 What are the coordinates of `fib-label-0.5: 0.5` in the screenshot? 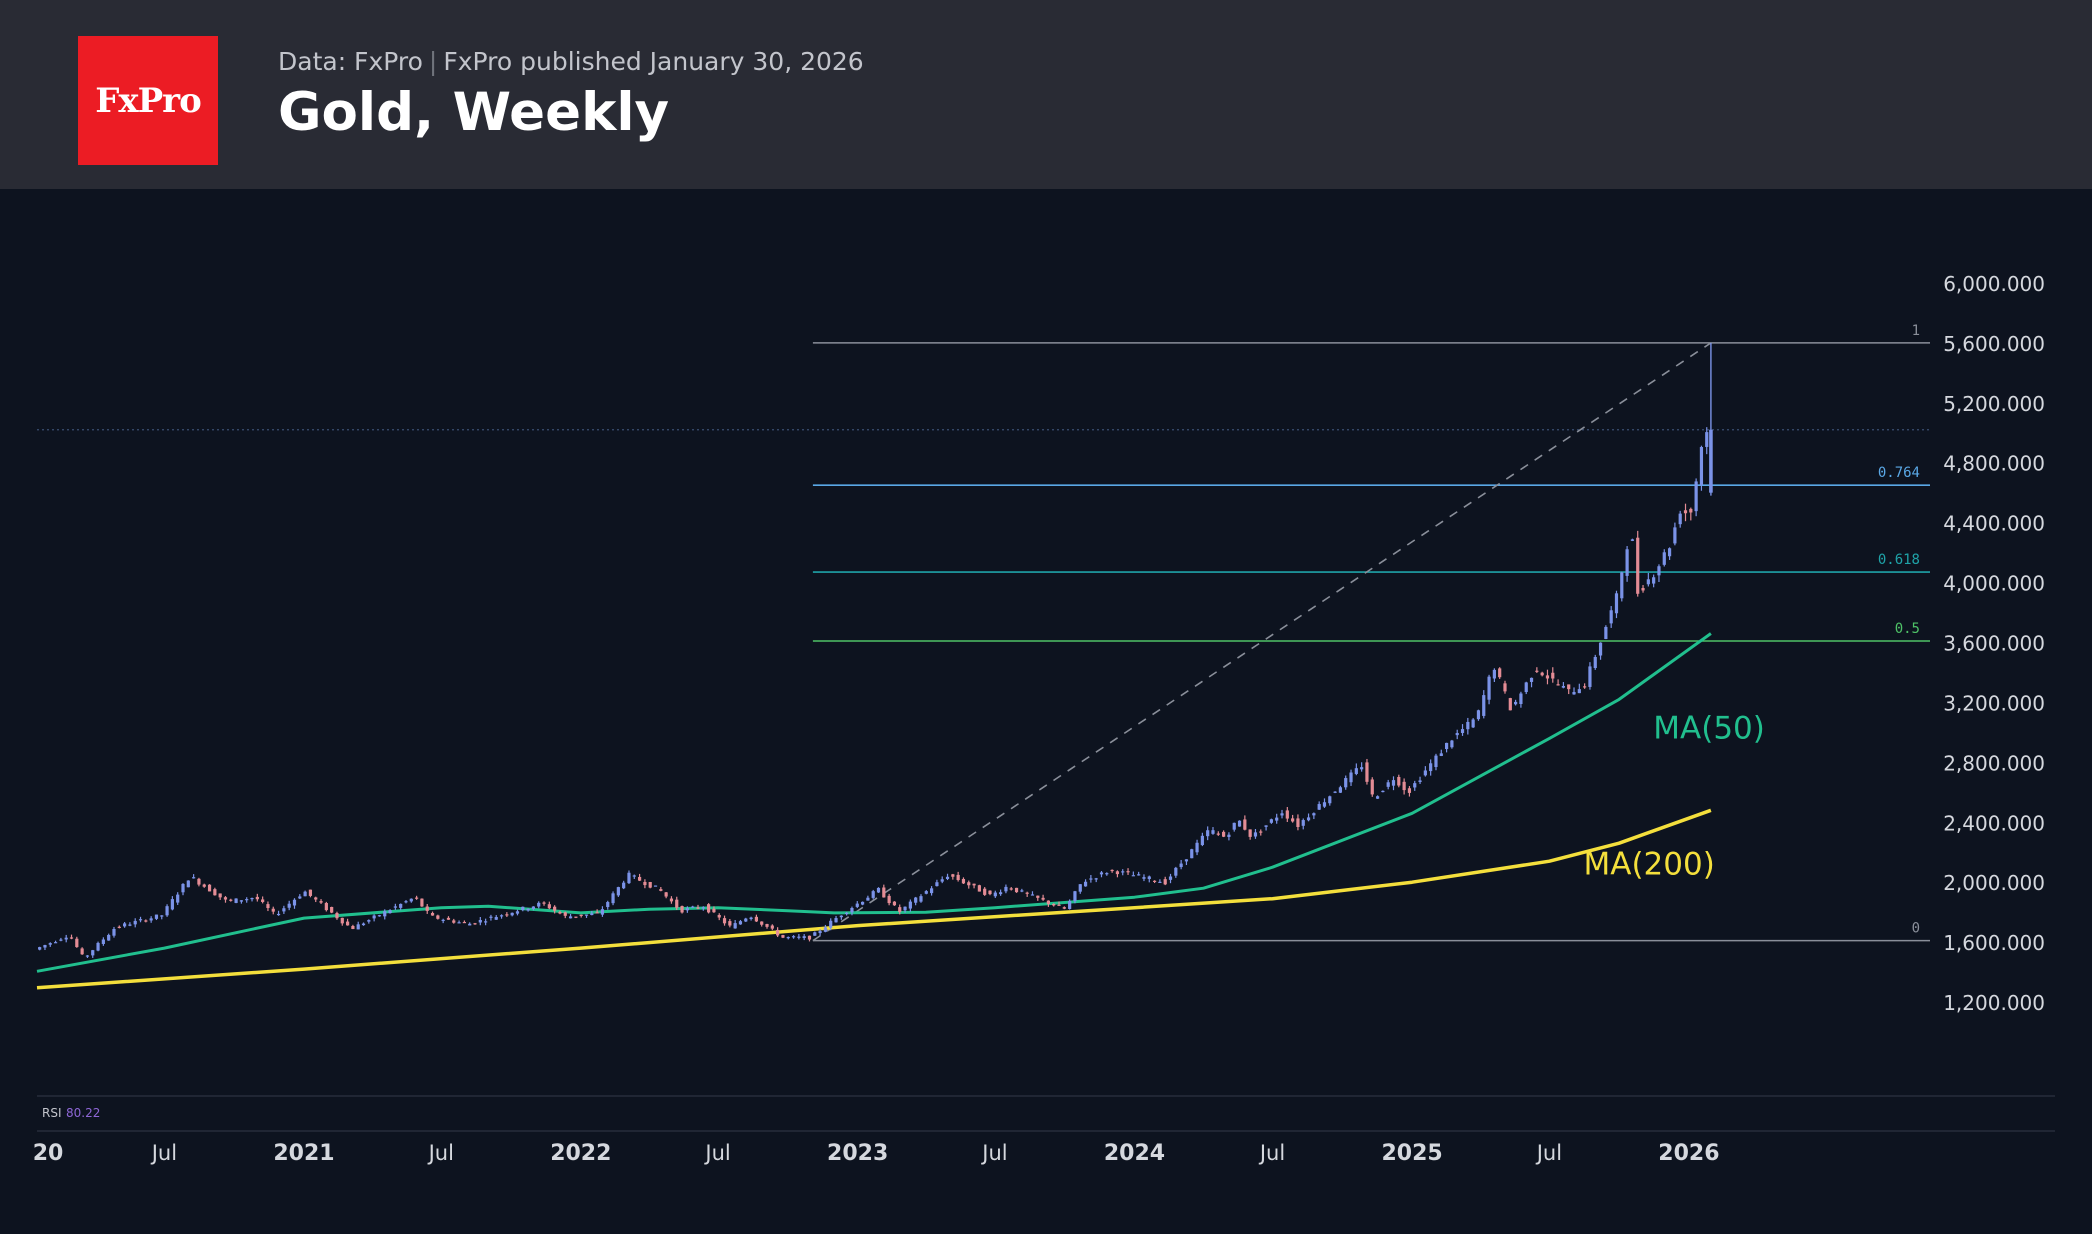 It's located at (1907, 629).